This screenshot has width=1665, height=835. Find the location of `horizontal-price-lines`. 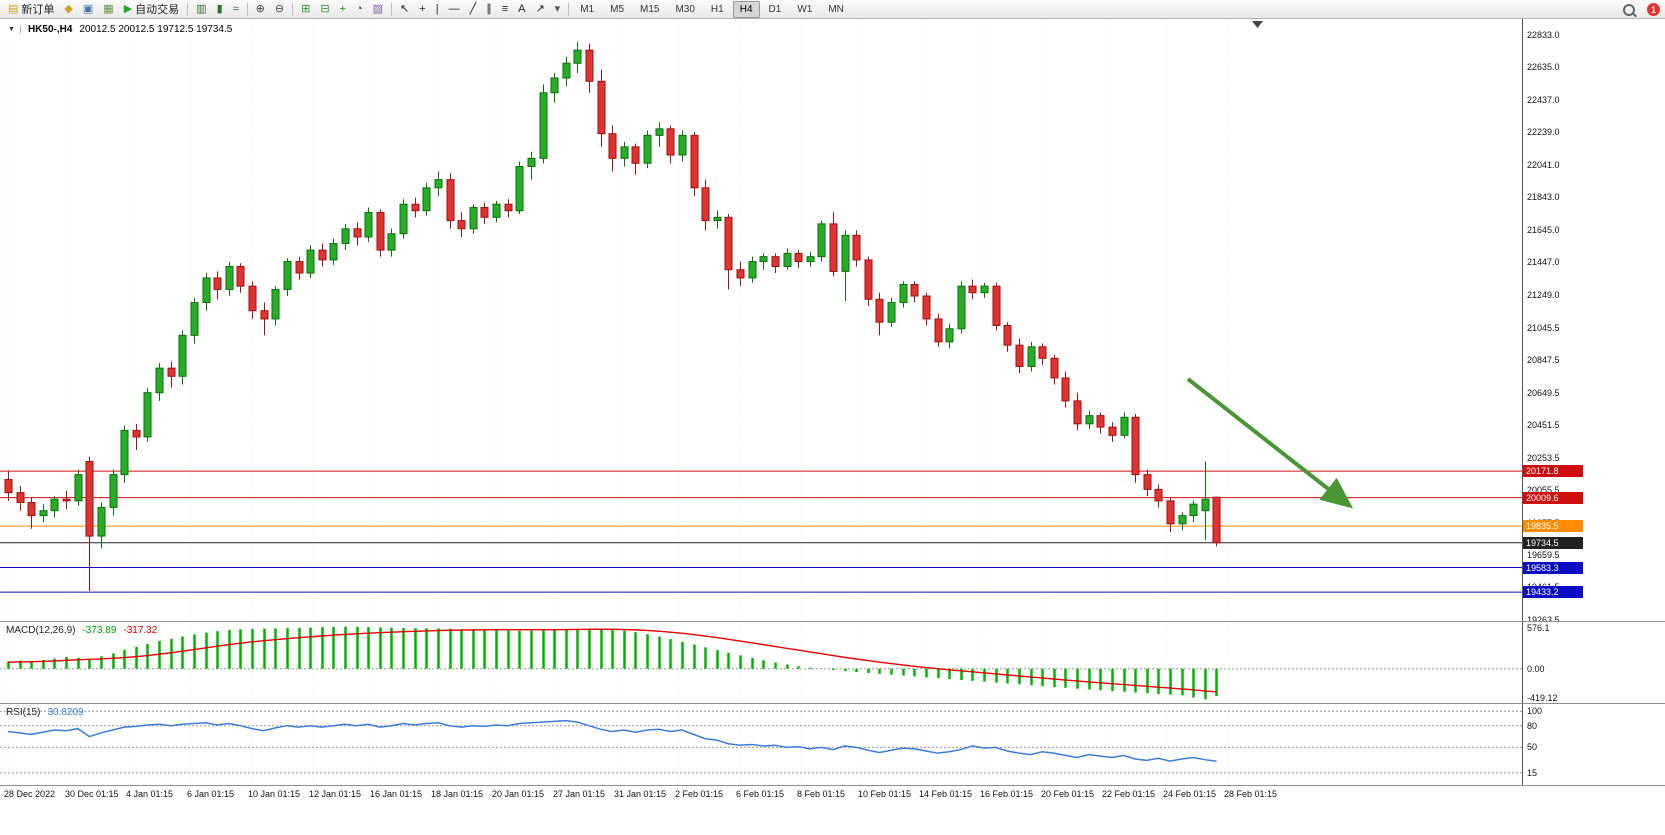

horizontal-price-lines is located at coordinates (761, 531).